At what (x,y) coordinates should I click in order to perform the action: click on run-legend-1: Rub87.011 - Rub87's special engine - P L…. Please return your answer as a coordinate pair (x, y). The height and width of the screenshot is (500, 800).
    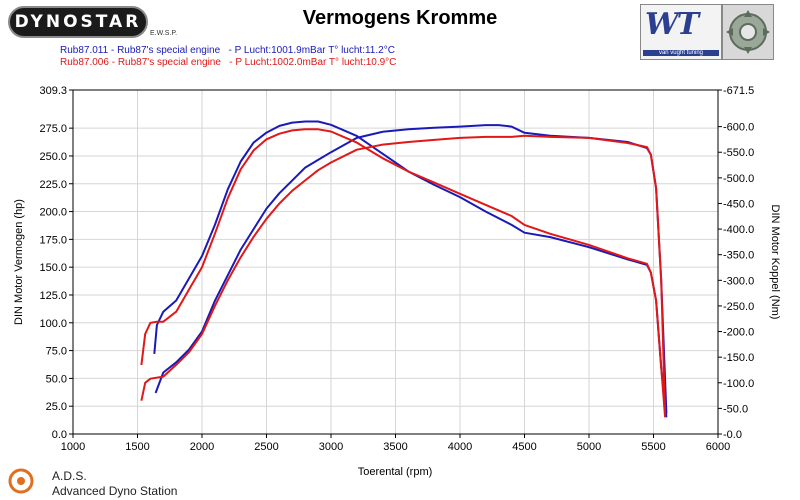
    Looking at the image, I should click on (227, 50).